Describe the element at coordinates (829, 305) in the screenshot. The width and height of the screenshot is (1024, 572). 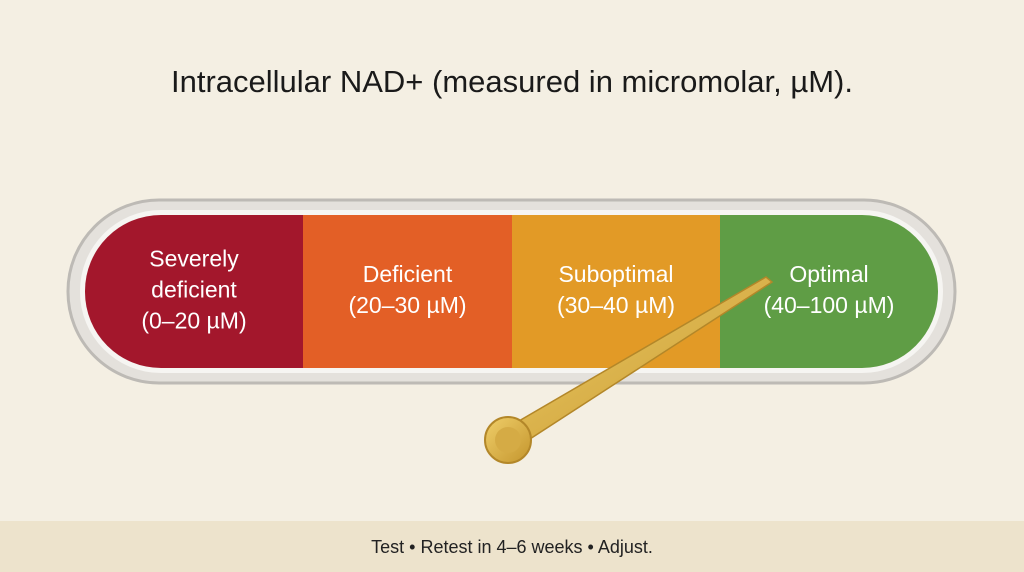
I see `segment-label: (40–100 µM)` at that location.